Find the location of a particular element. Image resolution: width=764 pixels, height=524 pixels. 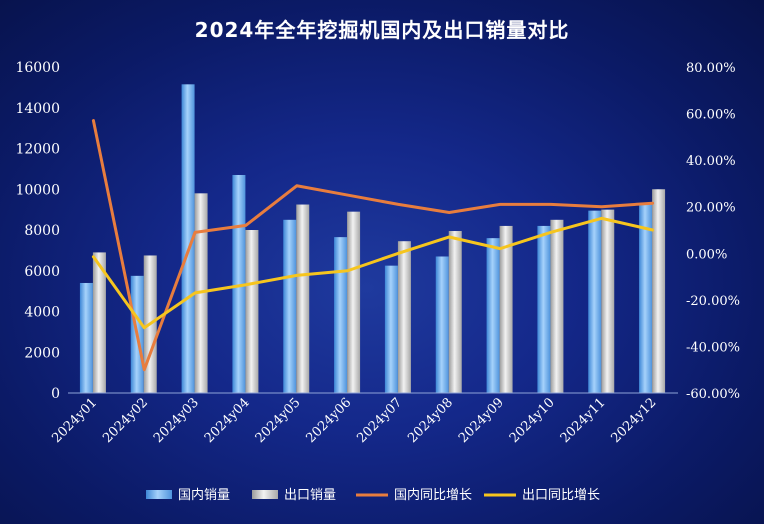

x-tick-label: 2024y02 is located at coordinates (125, 420).